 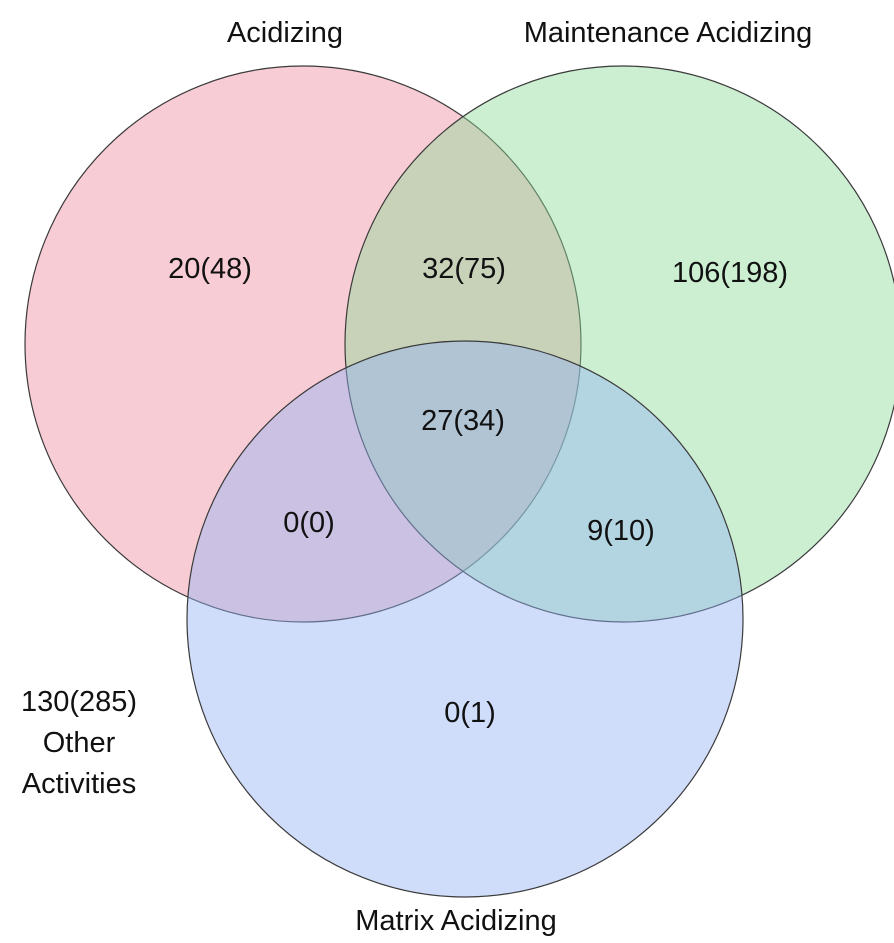 I want to click on matrix-acidizing-title: Matrix Acidizing, so click(x=455, y=921).